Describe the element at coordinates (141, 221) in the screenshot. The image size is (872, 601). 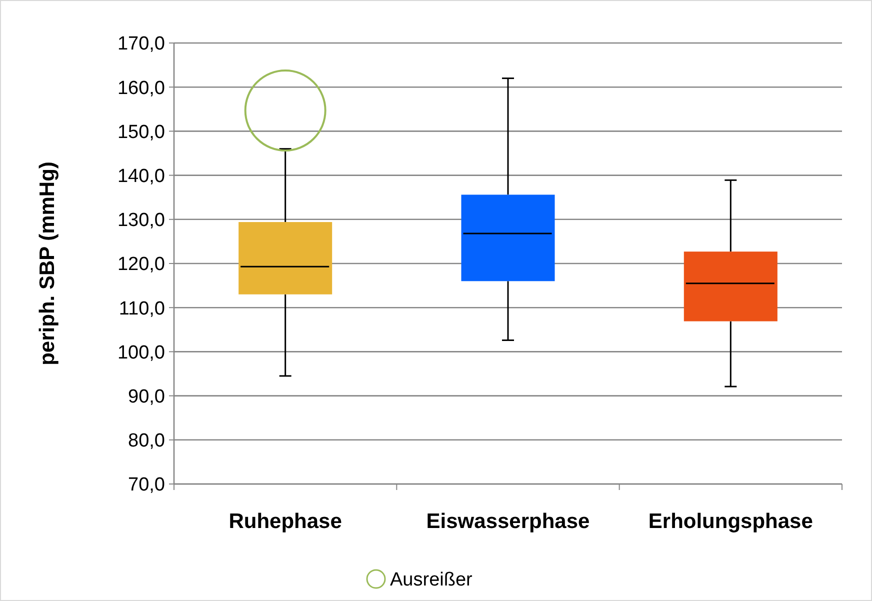
I see `y-tick-label: 130,0` at that location.